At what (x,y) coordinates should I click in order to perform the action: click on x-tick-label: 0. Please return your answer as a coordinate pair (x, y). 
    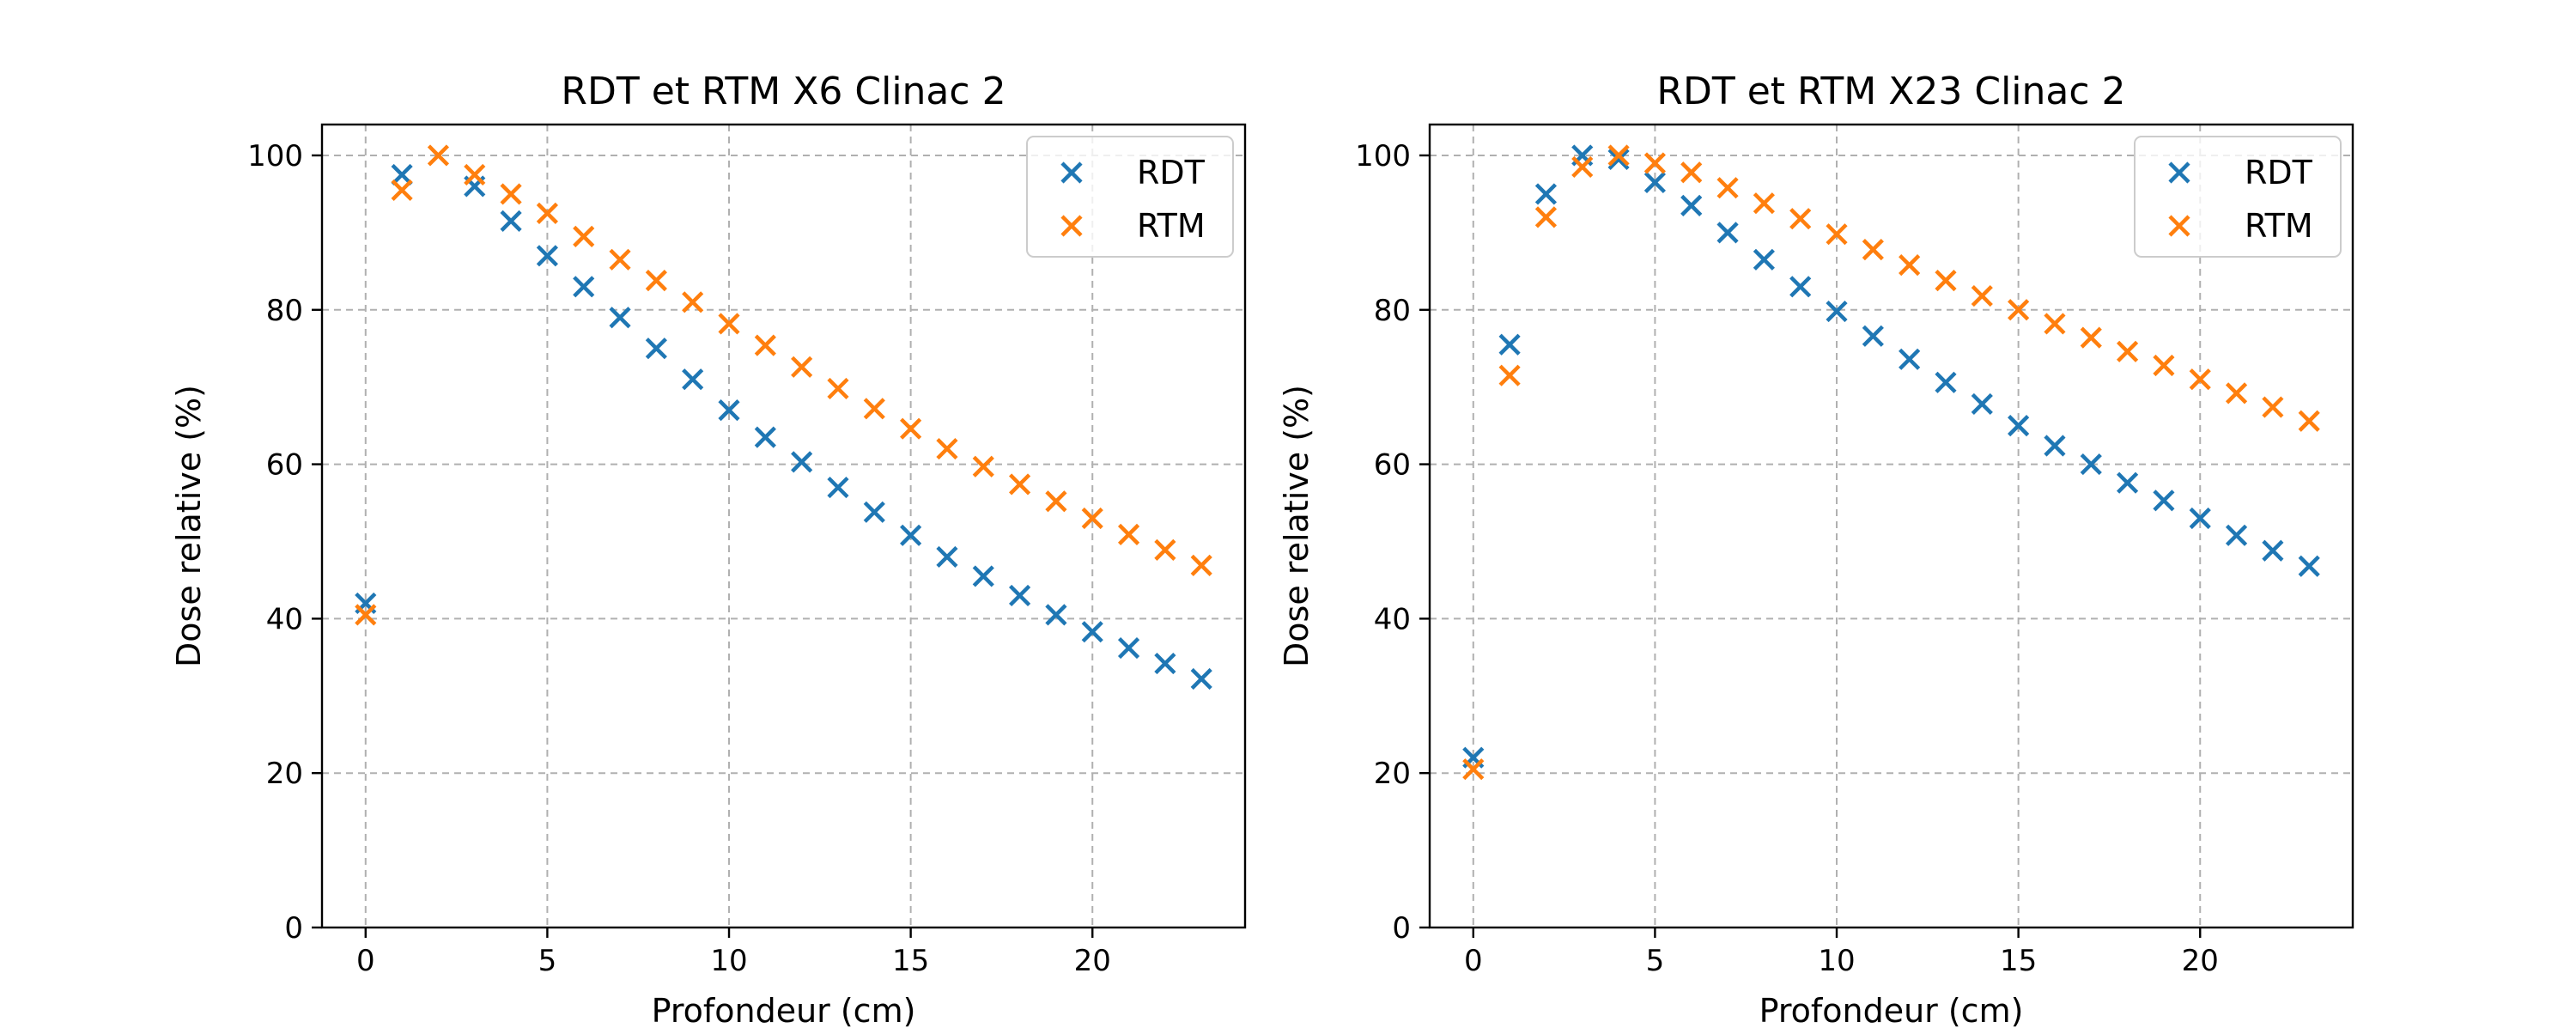
    Looking at the image, I should click on (366, 961).